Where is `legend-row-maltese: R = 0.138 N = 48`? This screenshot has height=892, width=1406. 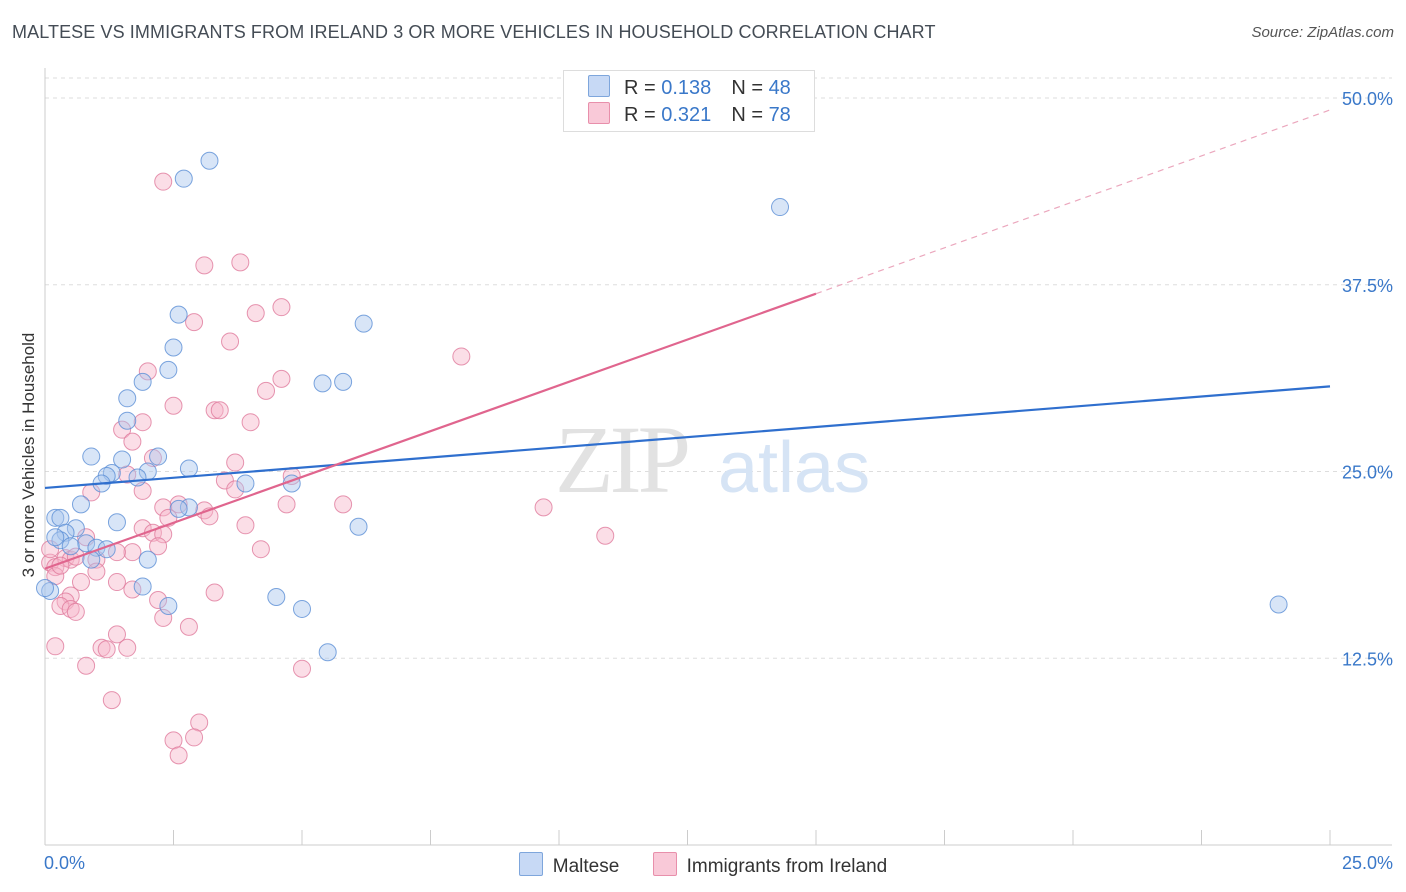
legend-row-maltese: R = 0.138 N = 48 is located at coordinates (689, 88).